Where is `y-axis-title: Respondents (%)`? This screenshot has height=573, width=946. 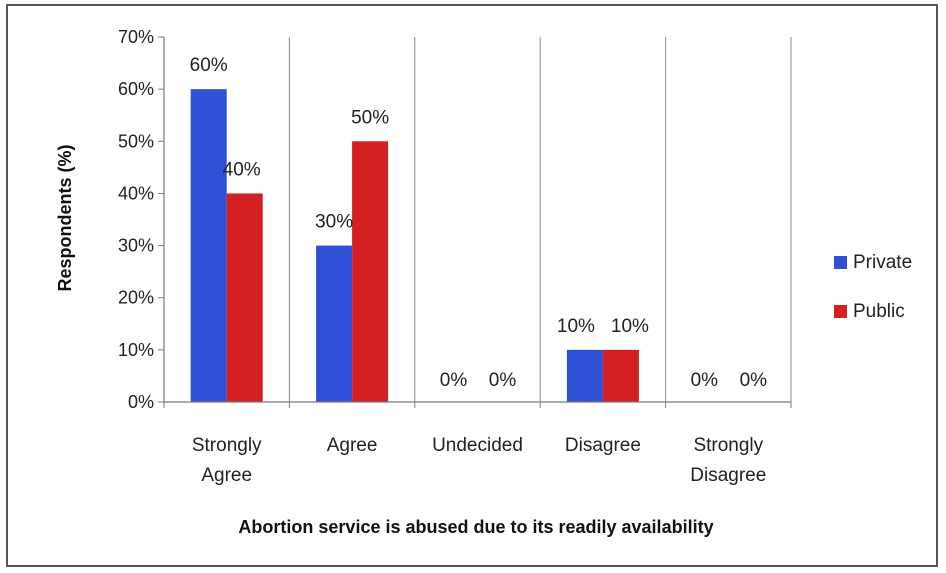
y-axis-title: Respondents (%) is located at coordinates (65, 217).